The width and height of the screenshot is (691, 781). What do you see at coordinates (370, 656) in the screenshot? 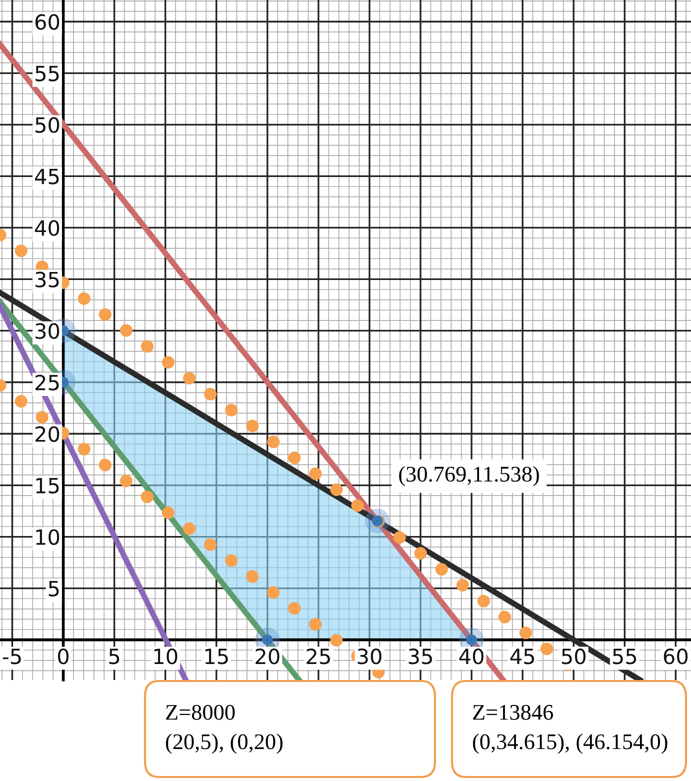
I see `x-tick-label: 30` at bounding box center [370, 656].